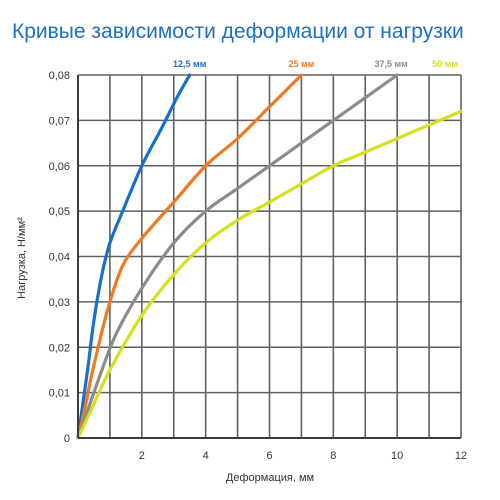 The width and height of the screenshot is (500, 500). Describe the element at coordinates (67, 439) in the screenshot. I see `y-tick-label: 0` at that location.